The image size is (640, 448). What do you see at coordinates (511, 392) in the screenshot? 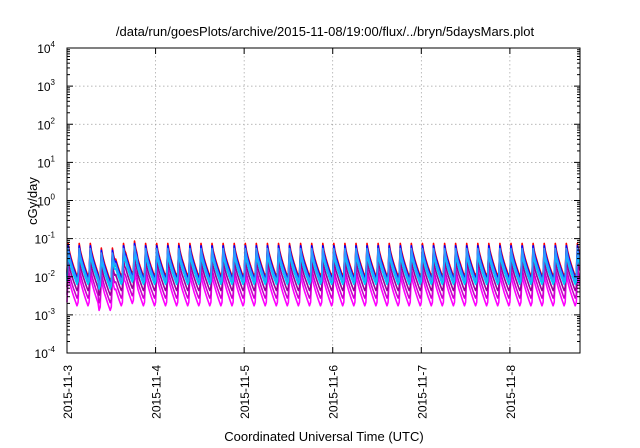
I see `x-tick-label: 2015-11-8` at bounding box center [511, 392].